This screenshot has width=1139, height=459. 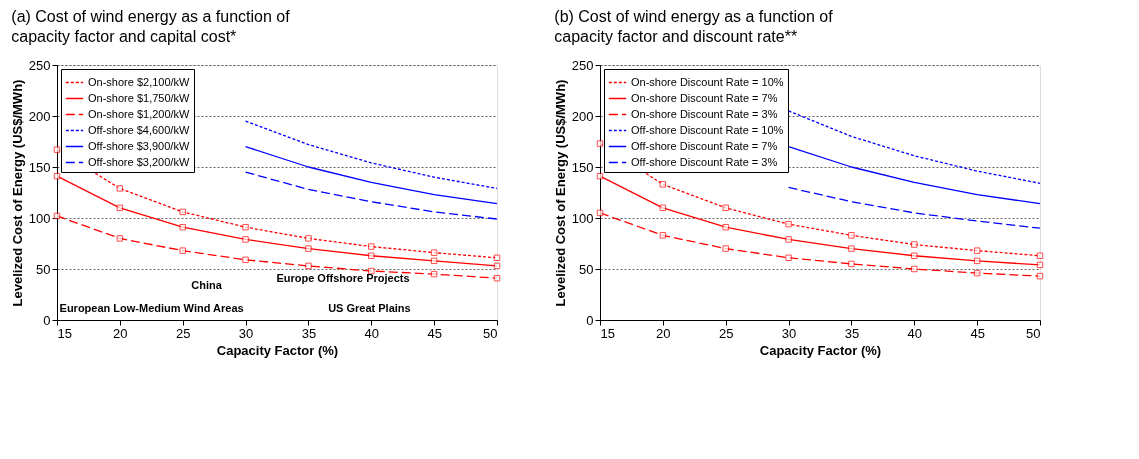 I want to click on annotation: China, so click(x=207, y=284).